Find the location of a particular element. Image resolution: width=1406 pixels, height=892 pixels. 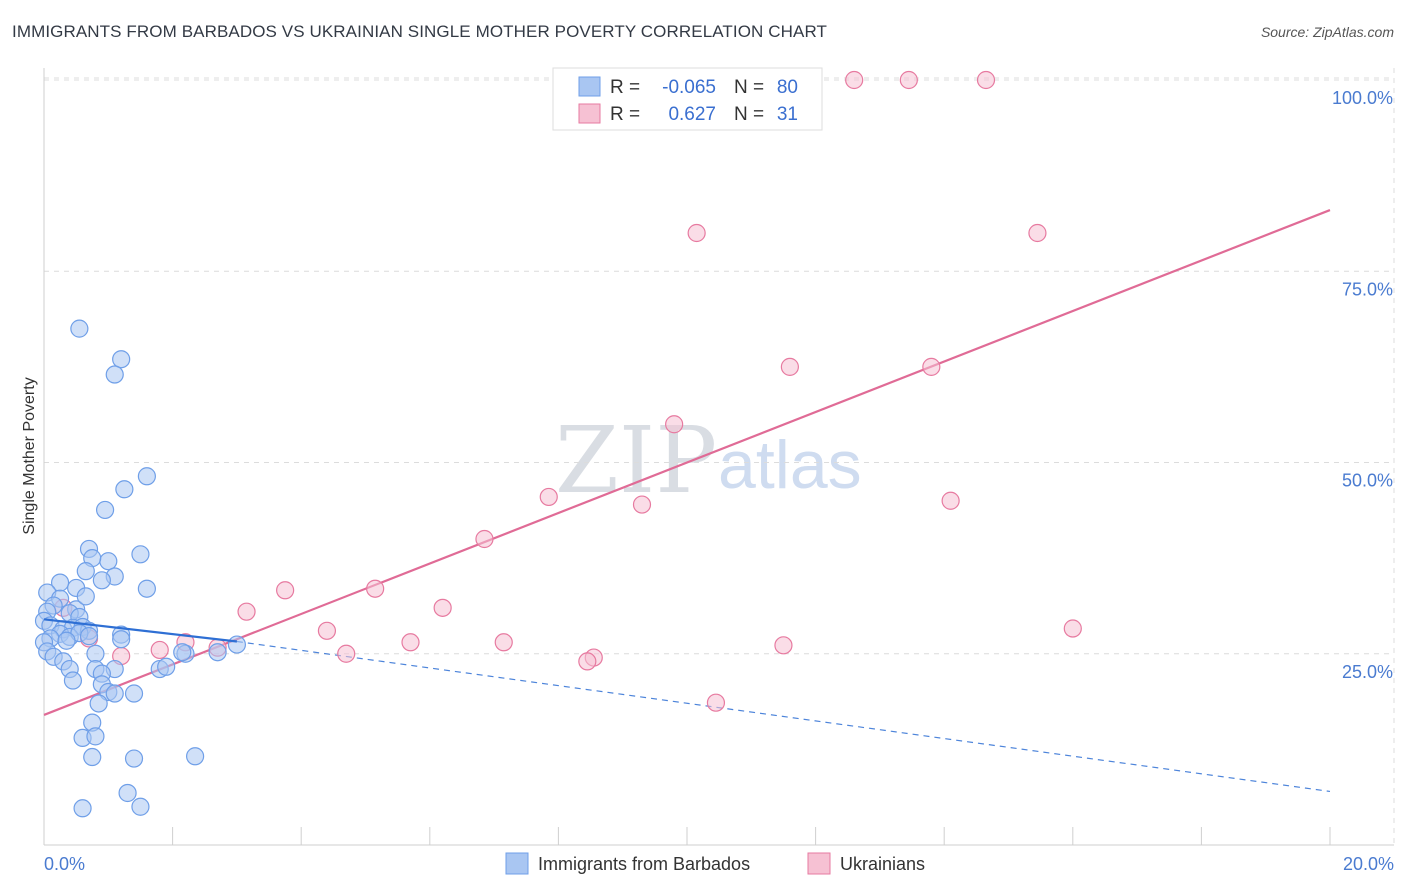

series-legend-swatch-ukrainians is located at coordinates (819, 863).